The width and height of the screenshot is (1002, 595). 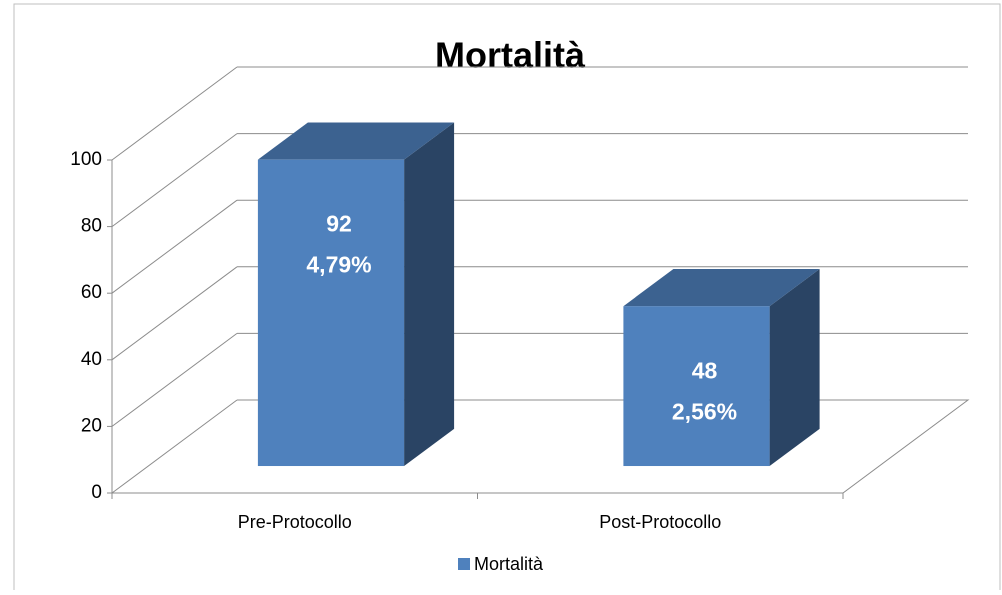 I want to click on data-label: 48, so click(x=705, y=370).